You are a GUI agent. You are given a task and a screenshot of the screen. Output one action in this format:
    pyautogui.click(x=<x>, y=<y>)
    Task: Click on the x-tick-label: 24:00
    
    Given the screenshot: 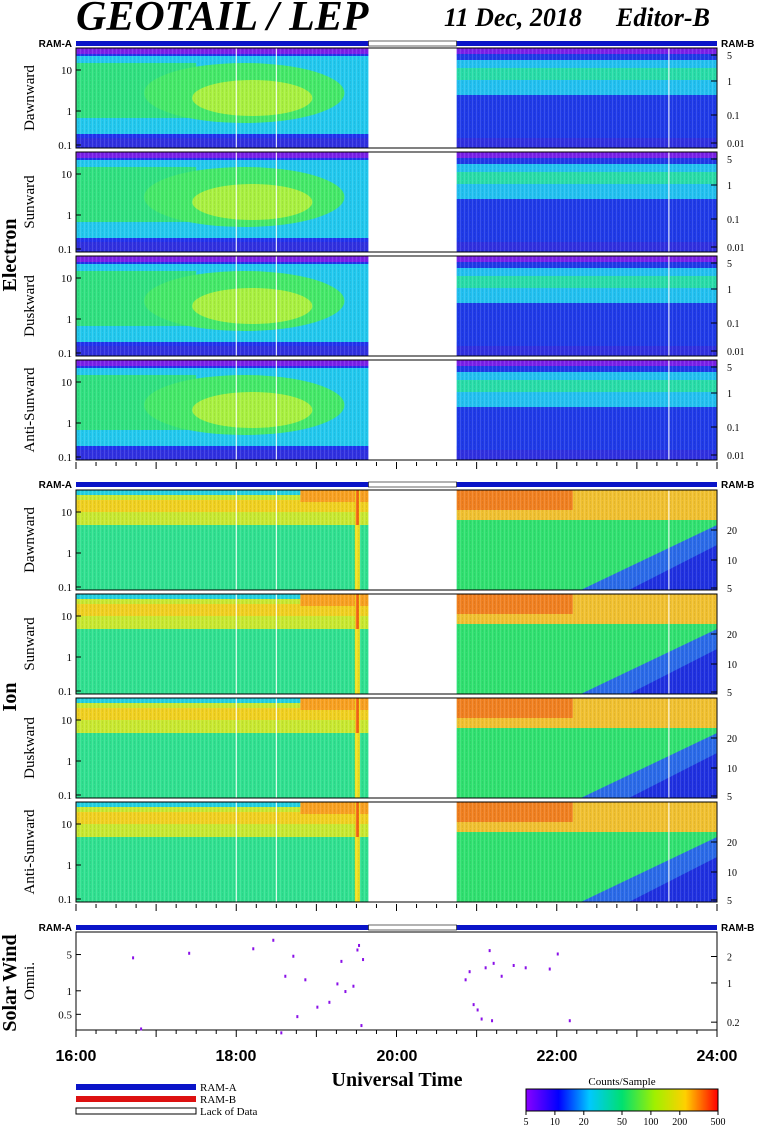 What is the action you would take?
    pyautogui.click(x=717, y=1056)
    